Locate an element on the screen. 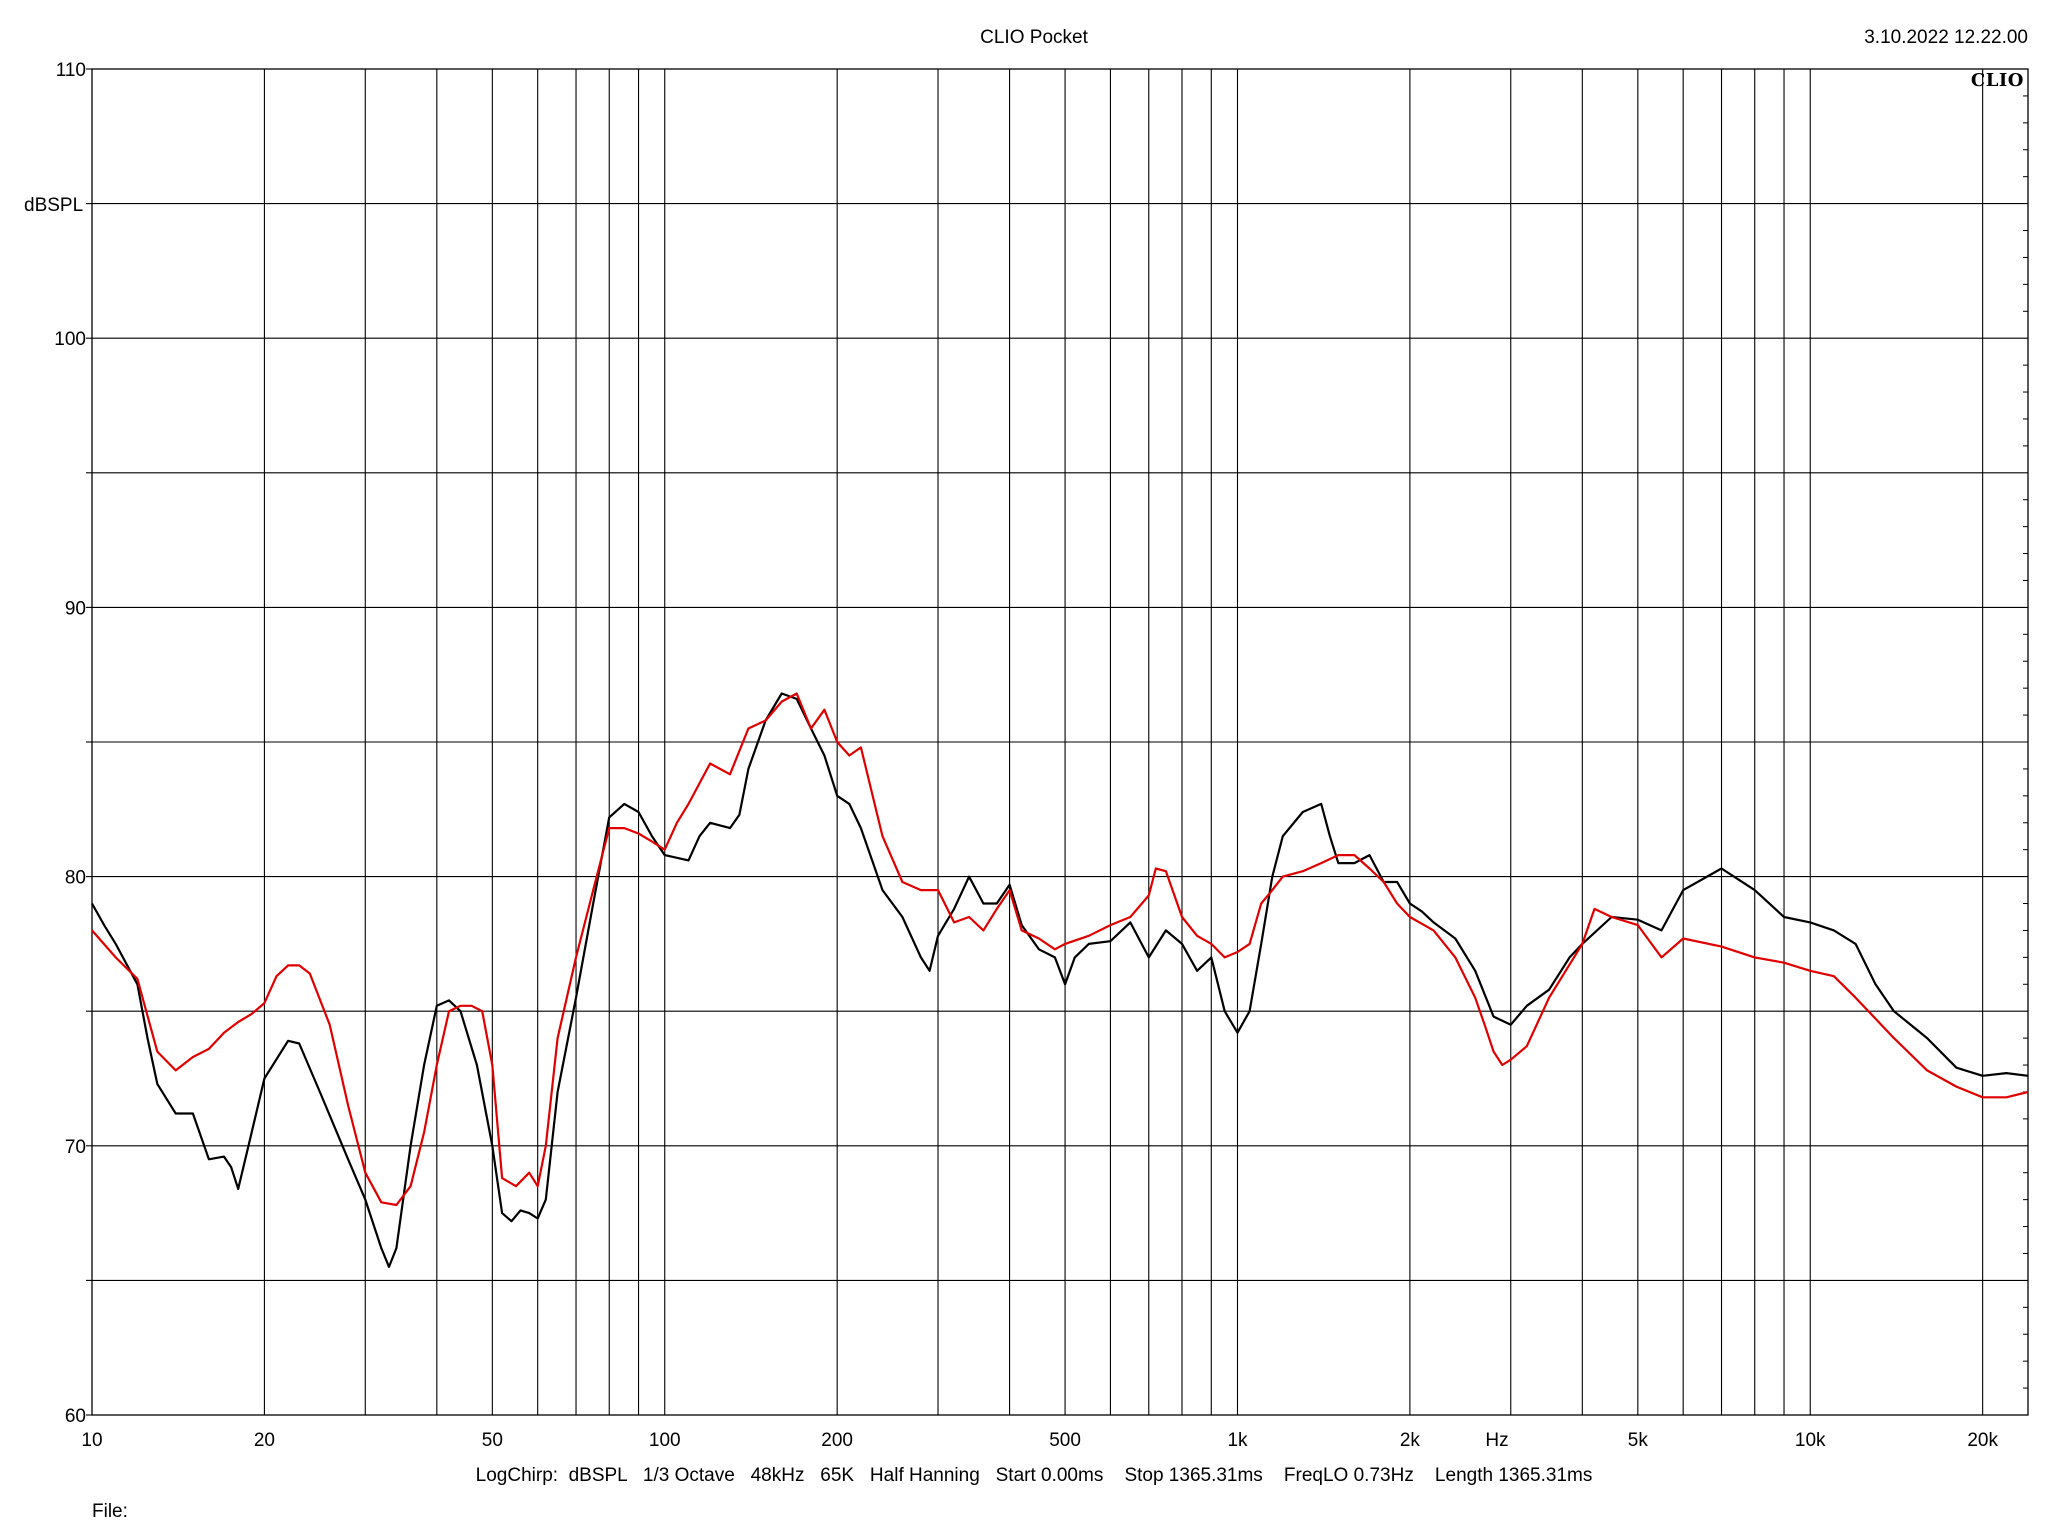 The height and width of the screenshot is (1536, 2048). x-tick-label: 500 is located at coordinates (1065, 1440).